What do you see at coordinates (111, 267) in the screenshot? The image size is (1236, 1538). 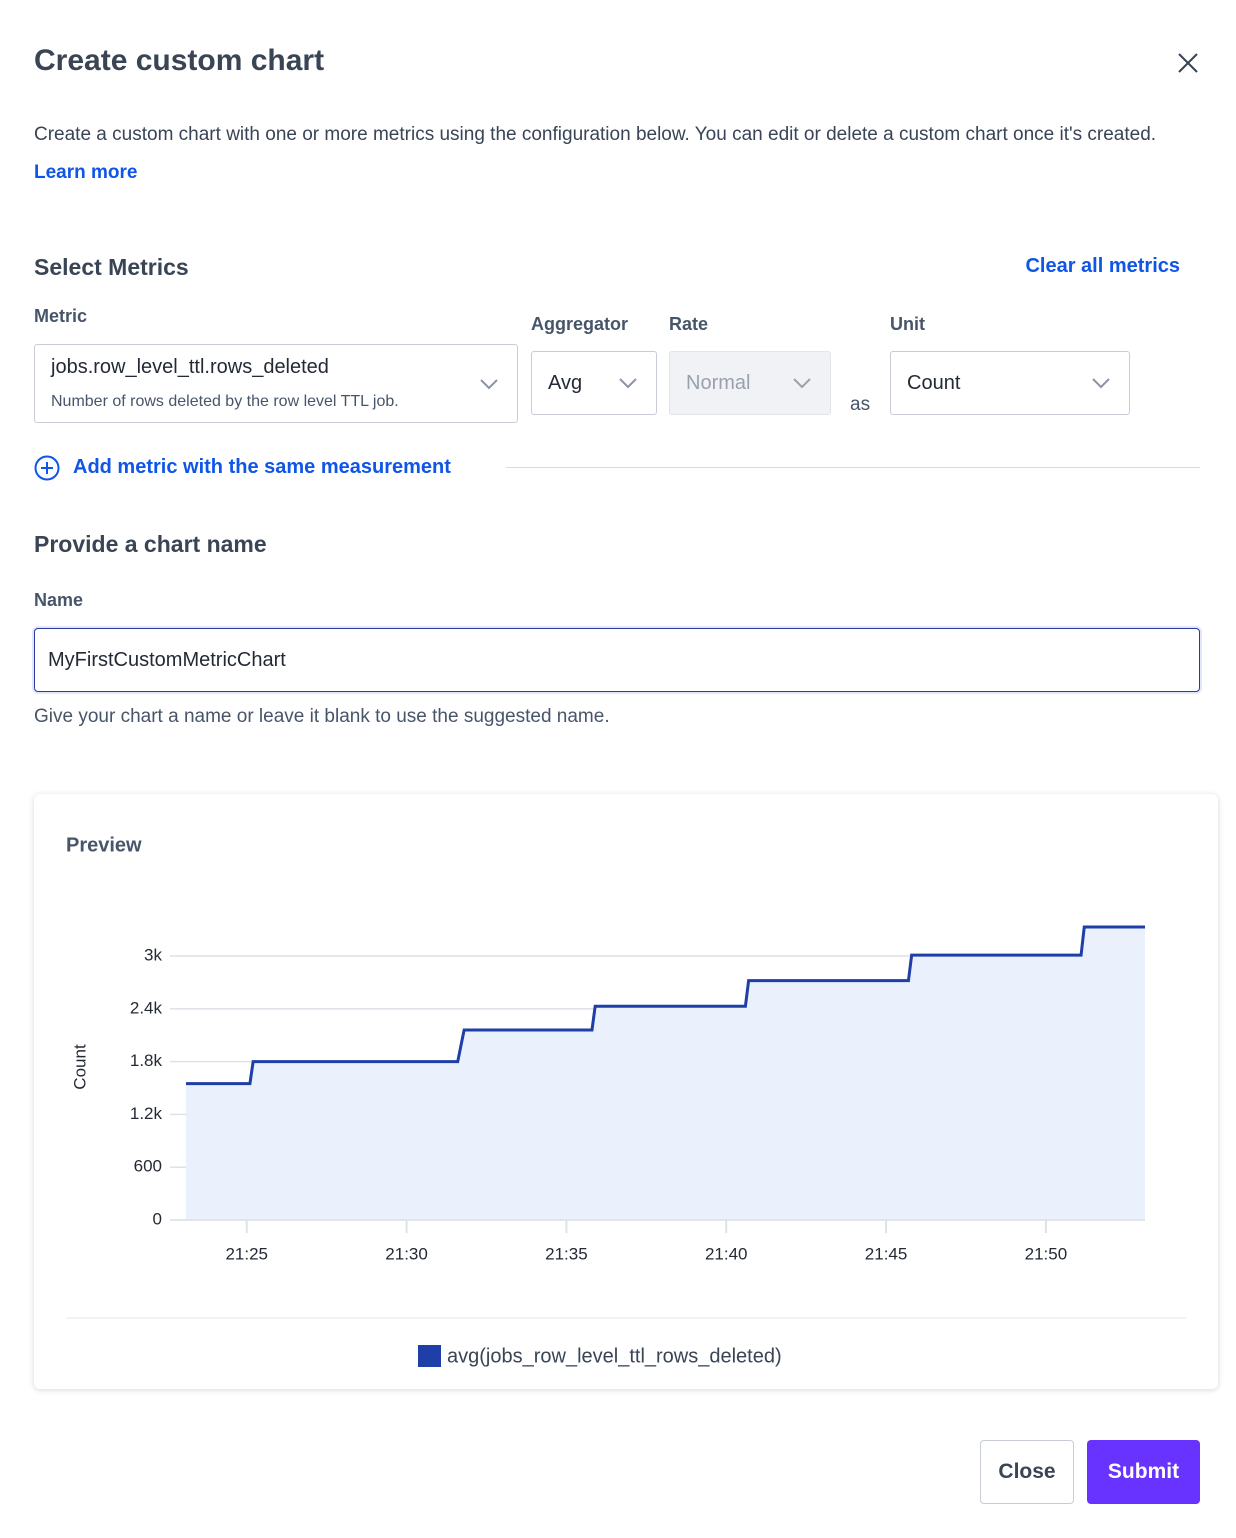 I see `section-heading: Select Metrics` at bounding box center [111, 267].